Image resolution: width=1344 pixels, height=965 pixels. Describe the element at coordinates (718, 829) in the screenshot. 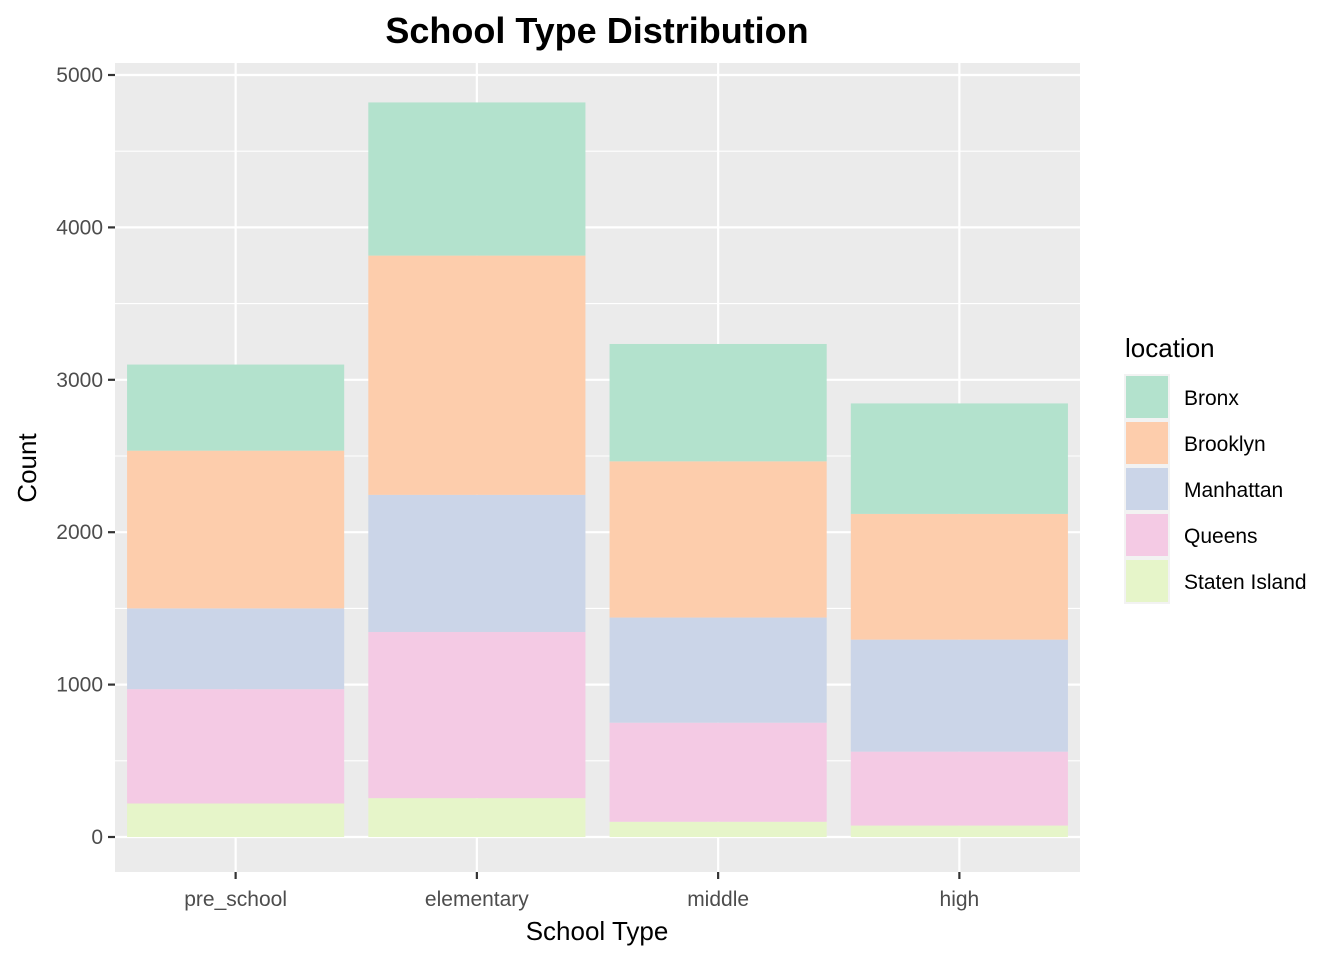

I see `bar-segment-middle-staten-island` at that location.